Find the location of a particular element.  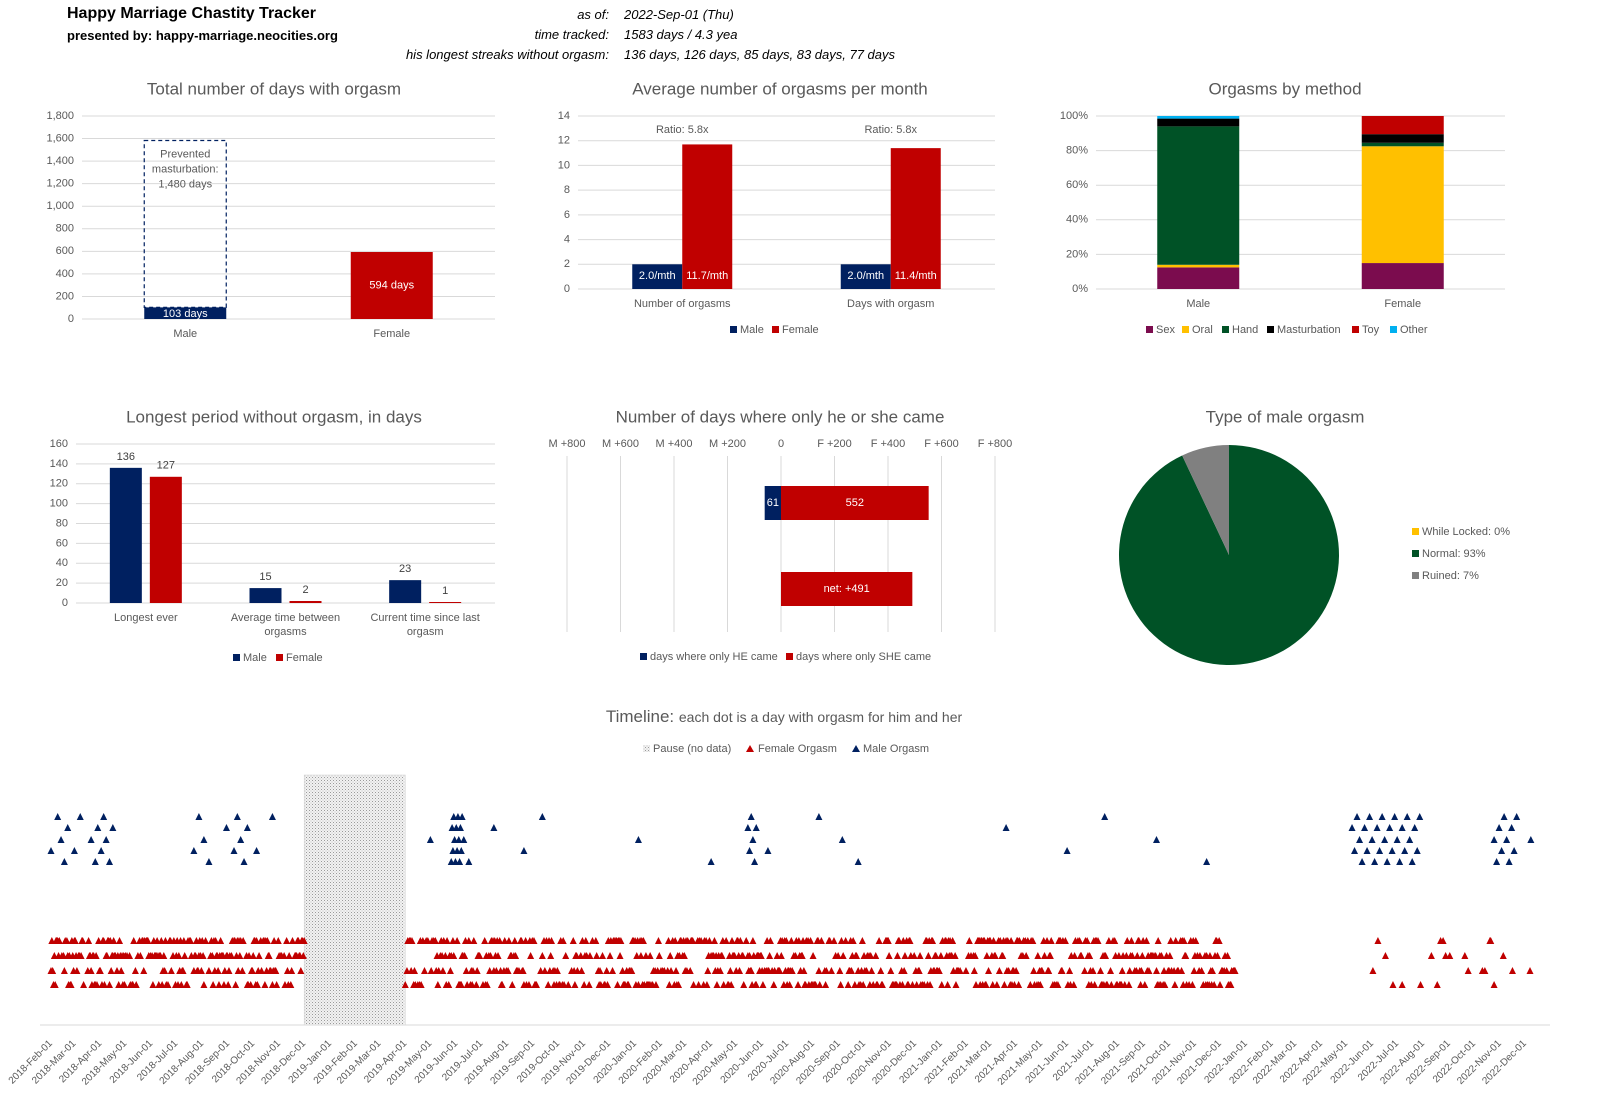

annotation-line: 1,480 days is located at coordinates (185, 184).